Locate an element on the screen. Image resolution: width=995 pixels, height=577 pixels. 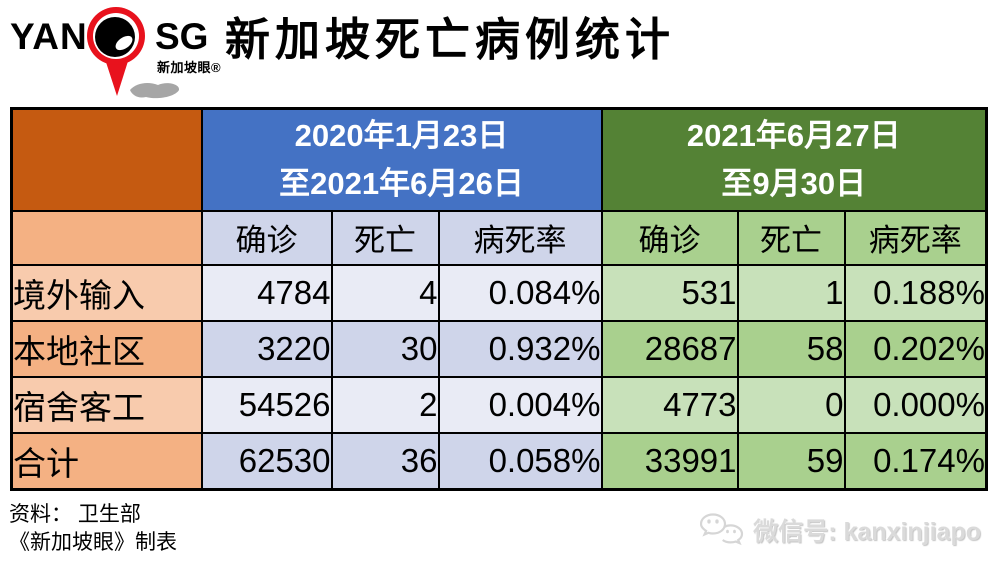
cell-value: 4784 is located at coordinates (266, 292).